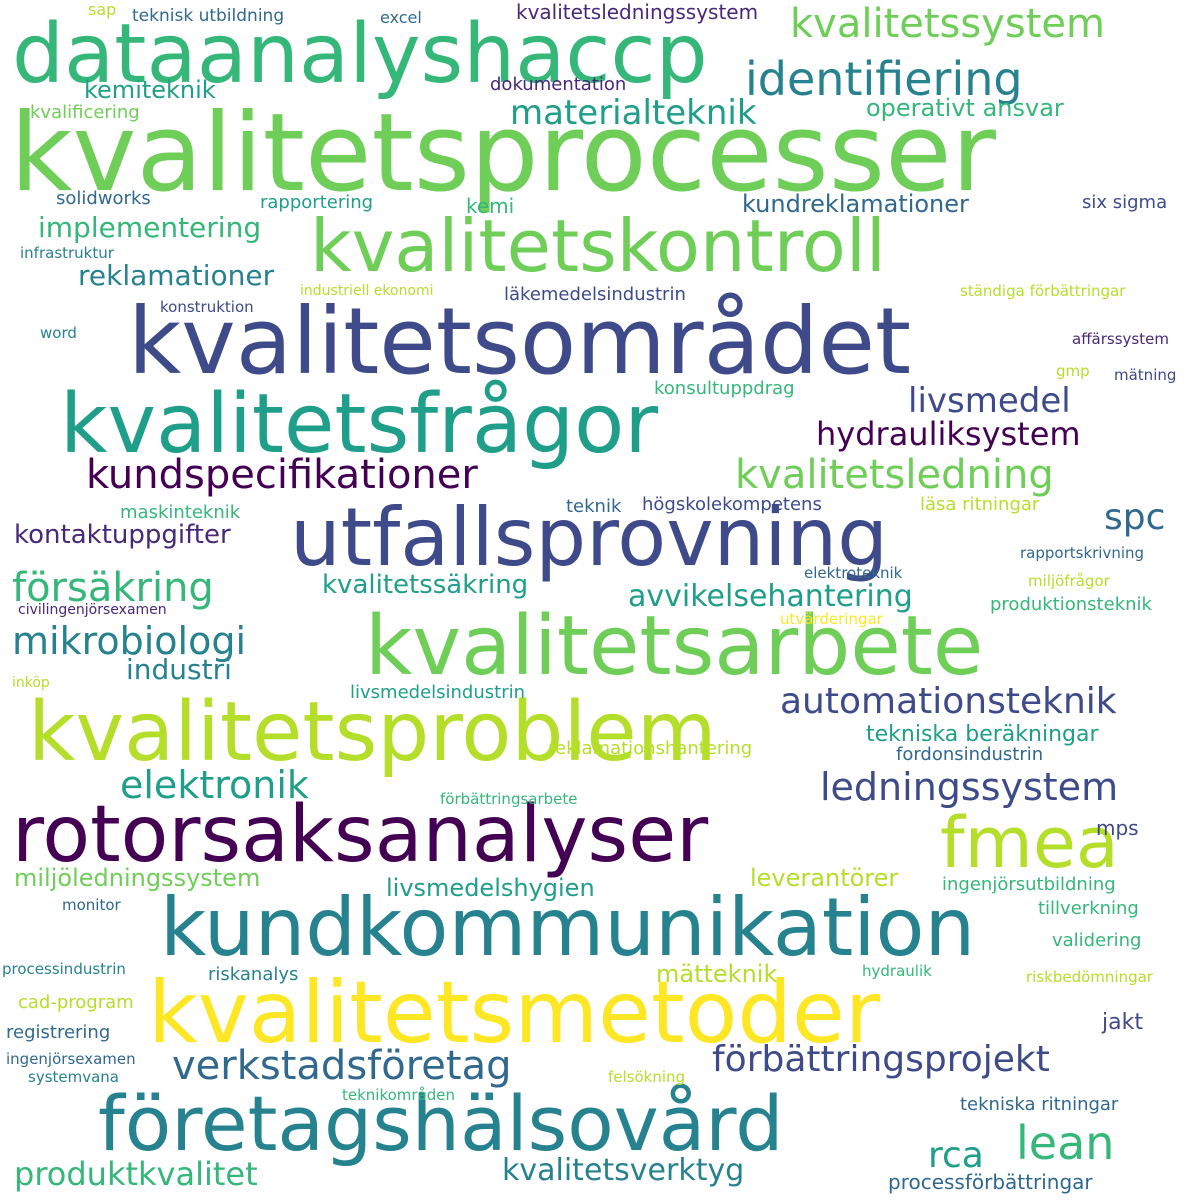 The width and height of the screenshot is (1200, 1200). Describe the element at coordinates (1029, 884) in the screenshot. I see `word-ingenjorsutbildning: ingenjörsutbildning` at that location.